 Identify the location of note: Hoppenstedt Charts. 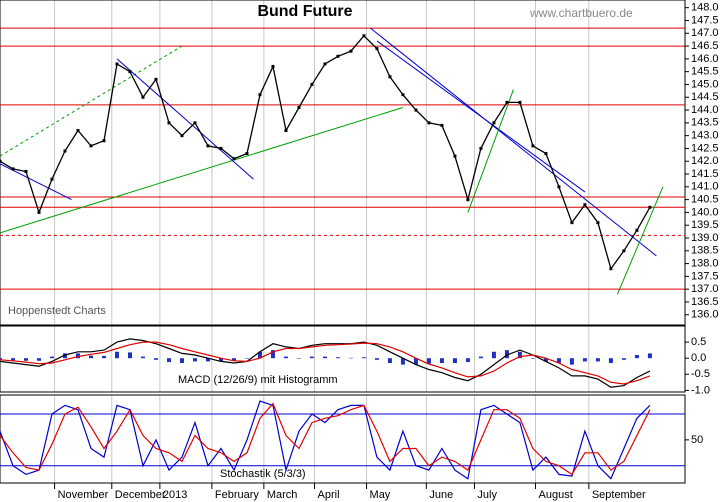
(57, 311).